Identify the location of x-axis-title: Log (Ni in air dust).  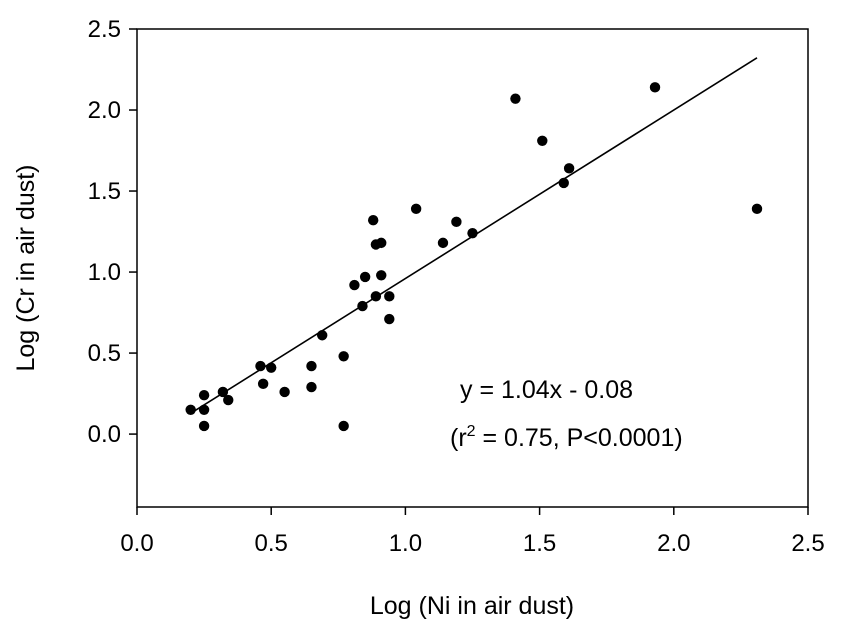
(472, 606).